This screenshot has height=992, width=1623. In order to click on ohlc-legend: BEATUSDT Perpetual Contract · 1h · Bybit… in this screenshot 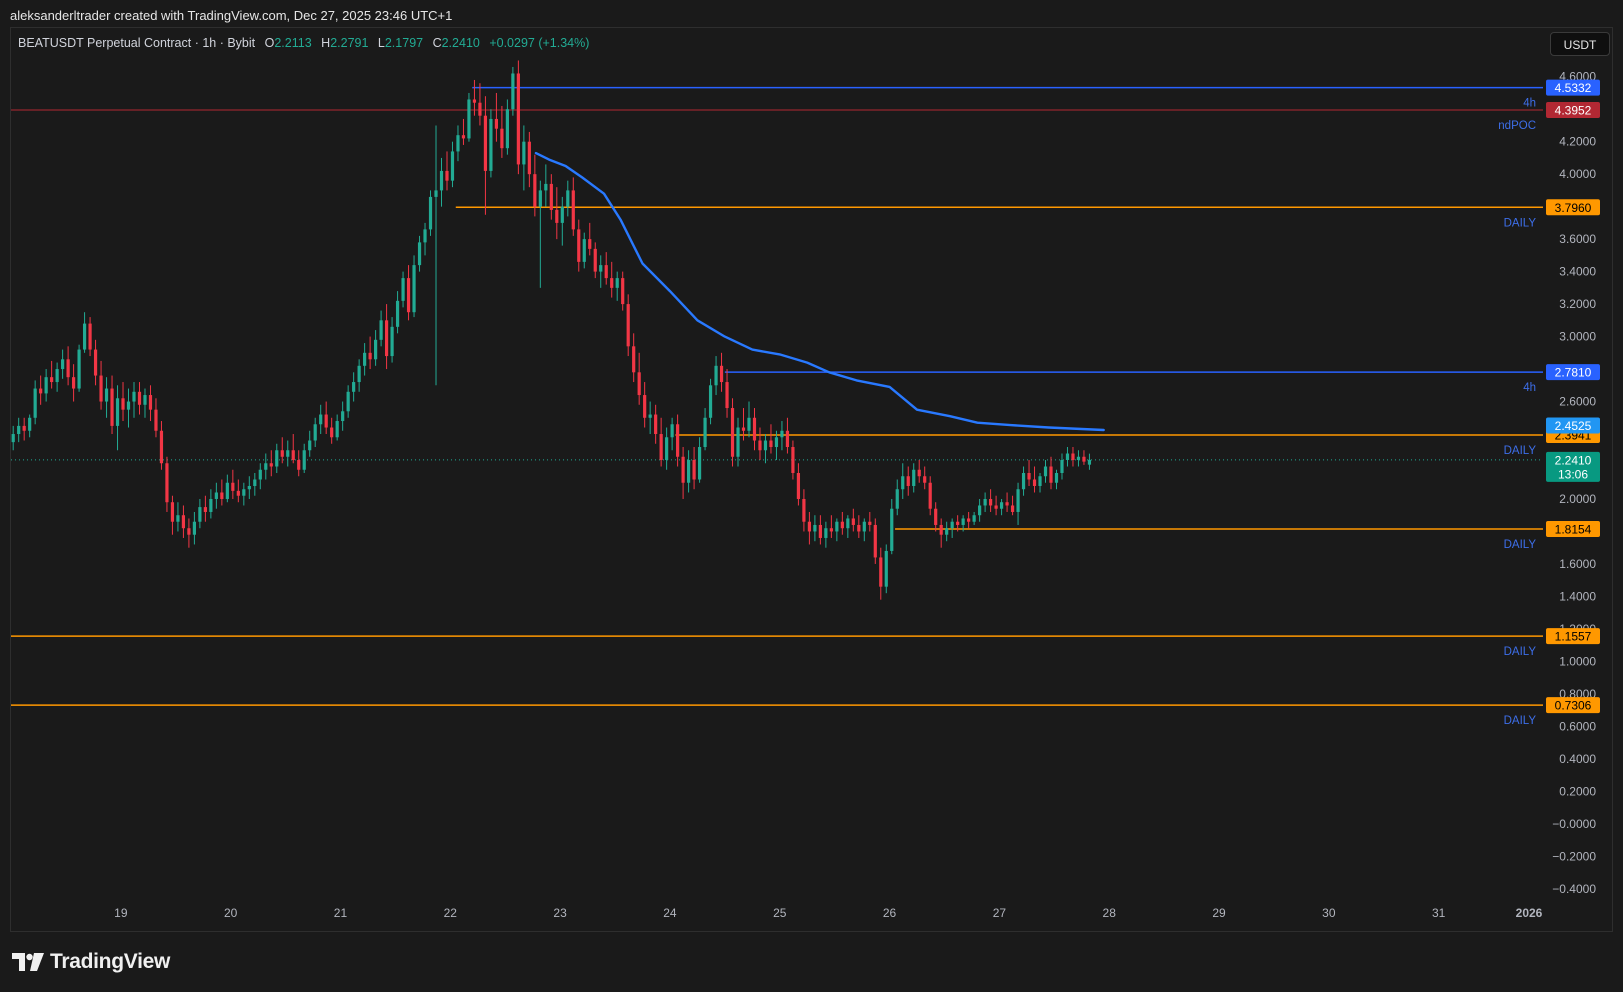, I will do `click(303, 43)`.